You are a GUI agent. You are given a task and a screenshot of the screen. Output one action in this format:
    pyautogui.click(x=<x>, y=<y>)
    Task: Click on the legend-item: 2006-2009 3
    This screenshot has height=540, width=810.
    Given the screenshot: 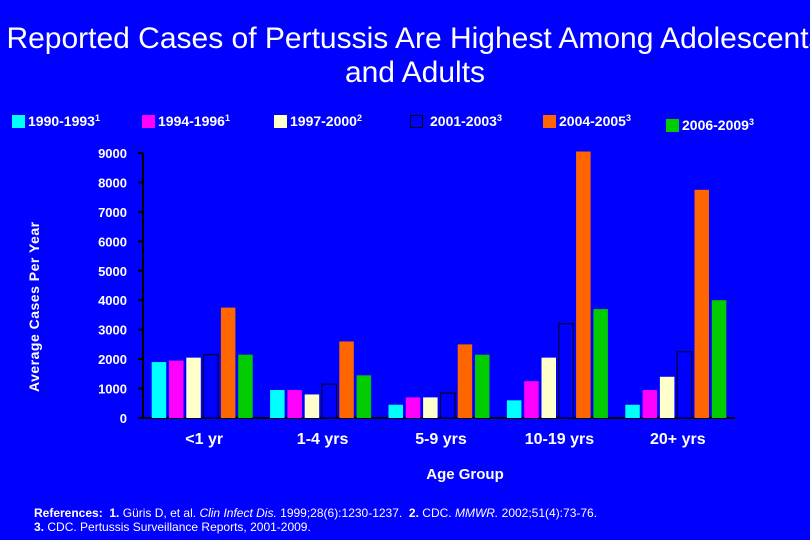 What is the action you would take?
    pyautogui.click(x=710, y=125)
    